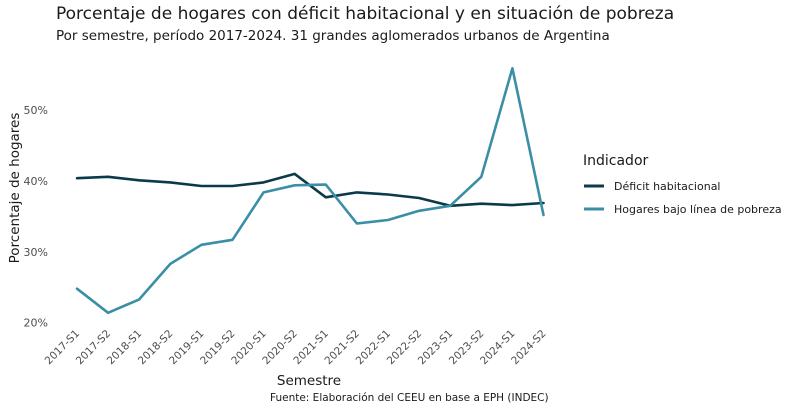 The width and height of the screenshot is (793, 413). I want to click on x-tick-label: 2024-S2, so click(528, 347).